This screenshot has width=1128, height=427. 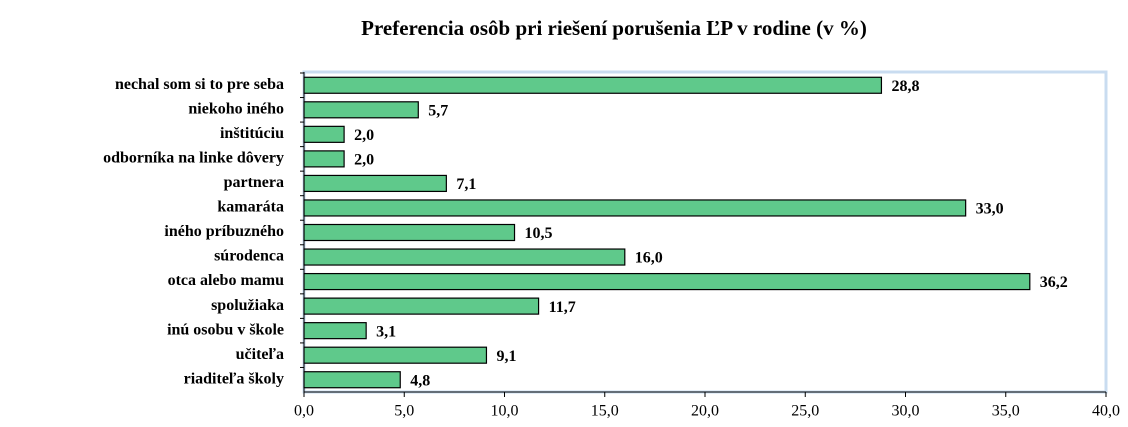 I want to click on y-tick-label: niekoho iného, so click(x=236, y=108).